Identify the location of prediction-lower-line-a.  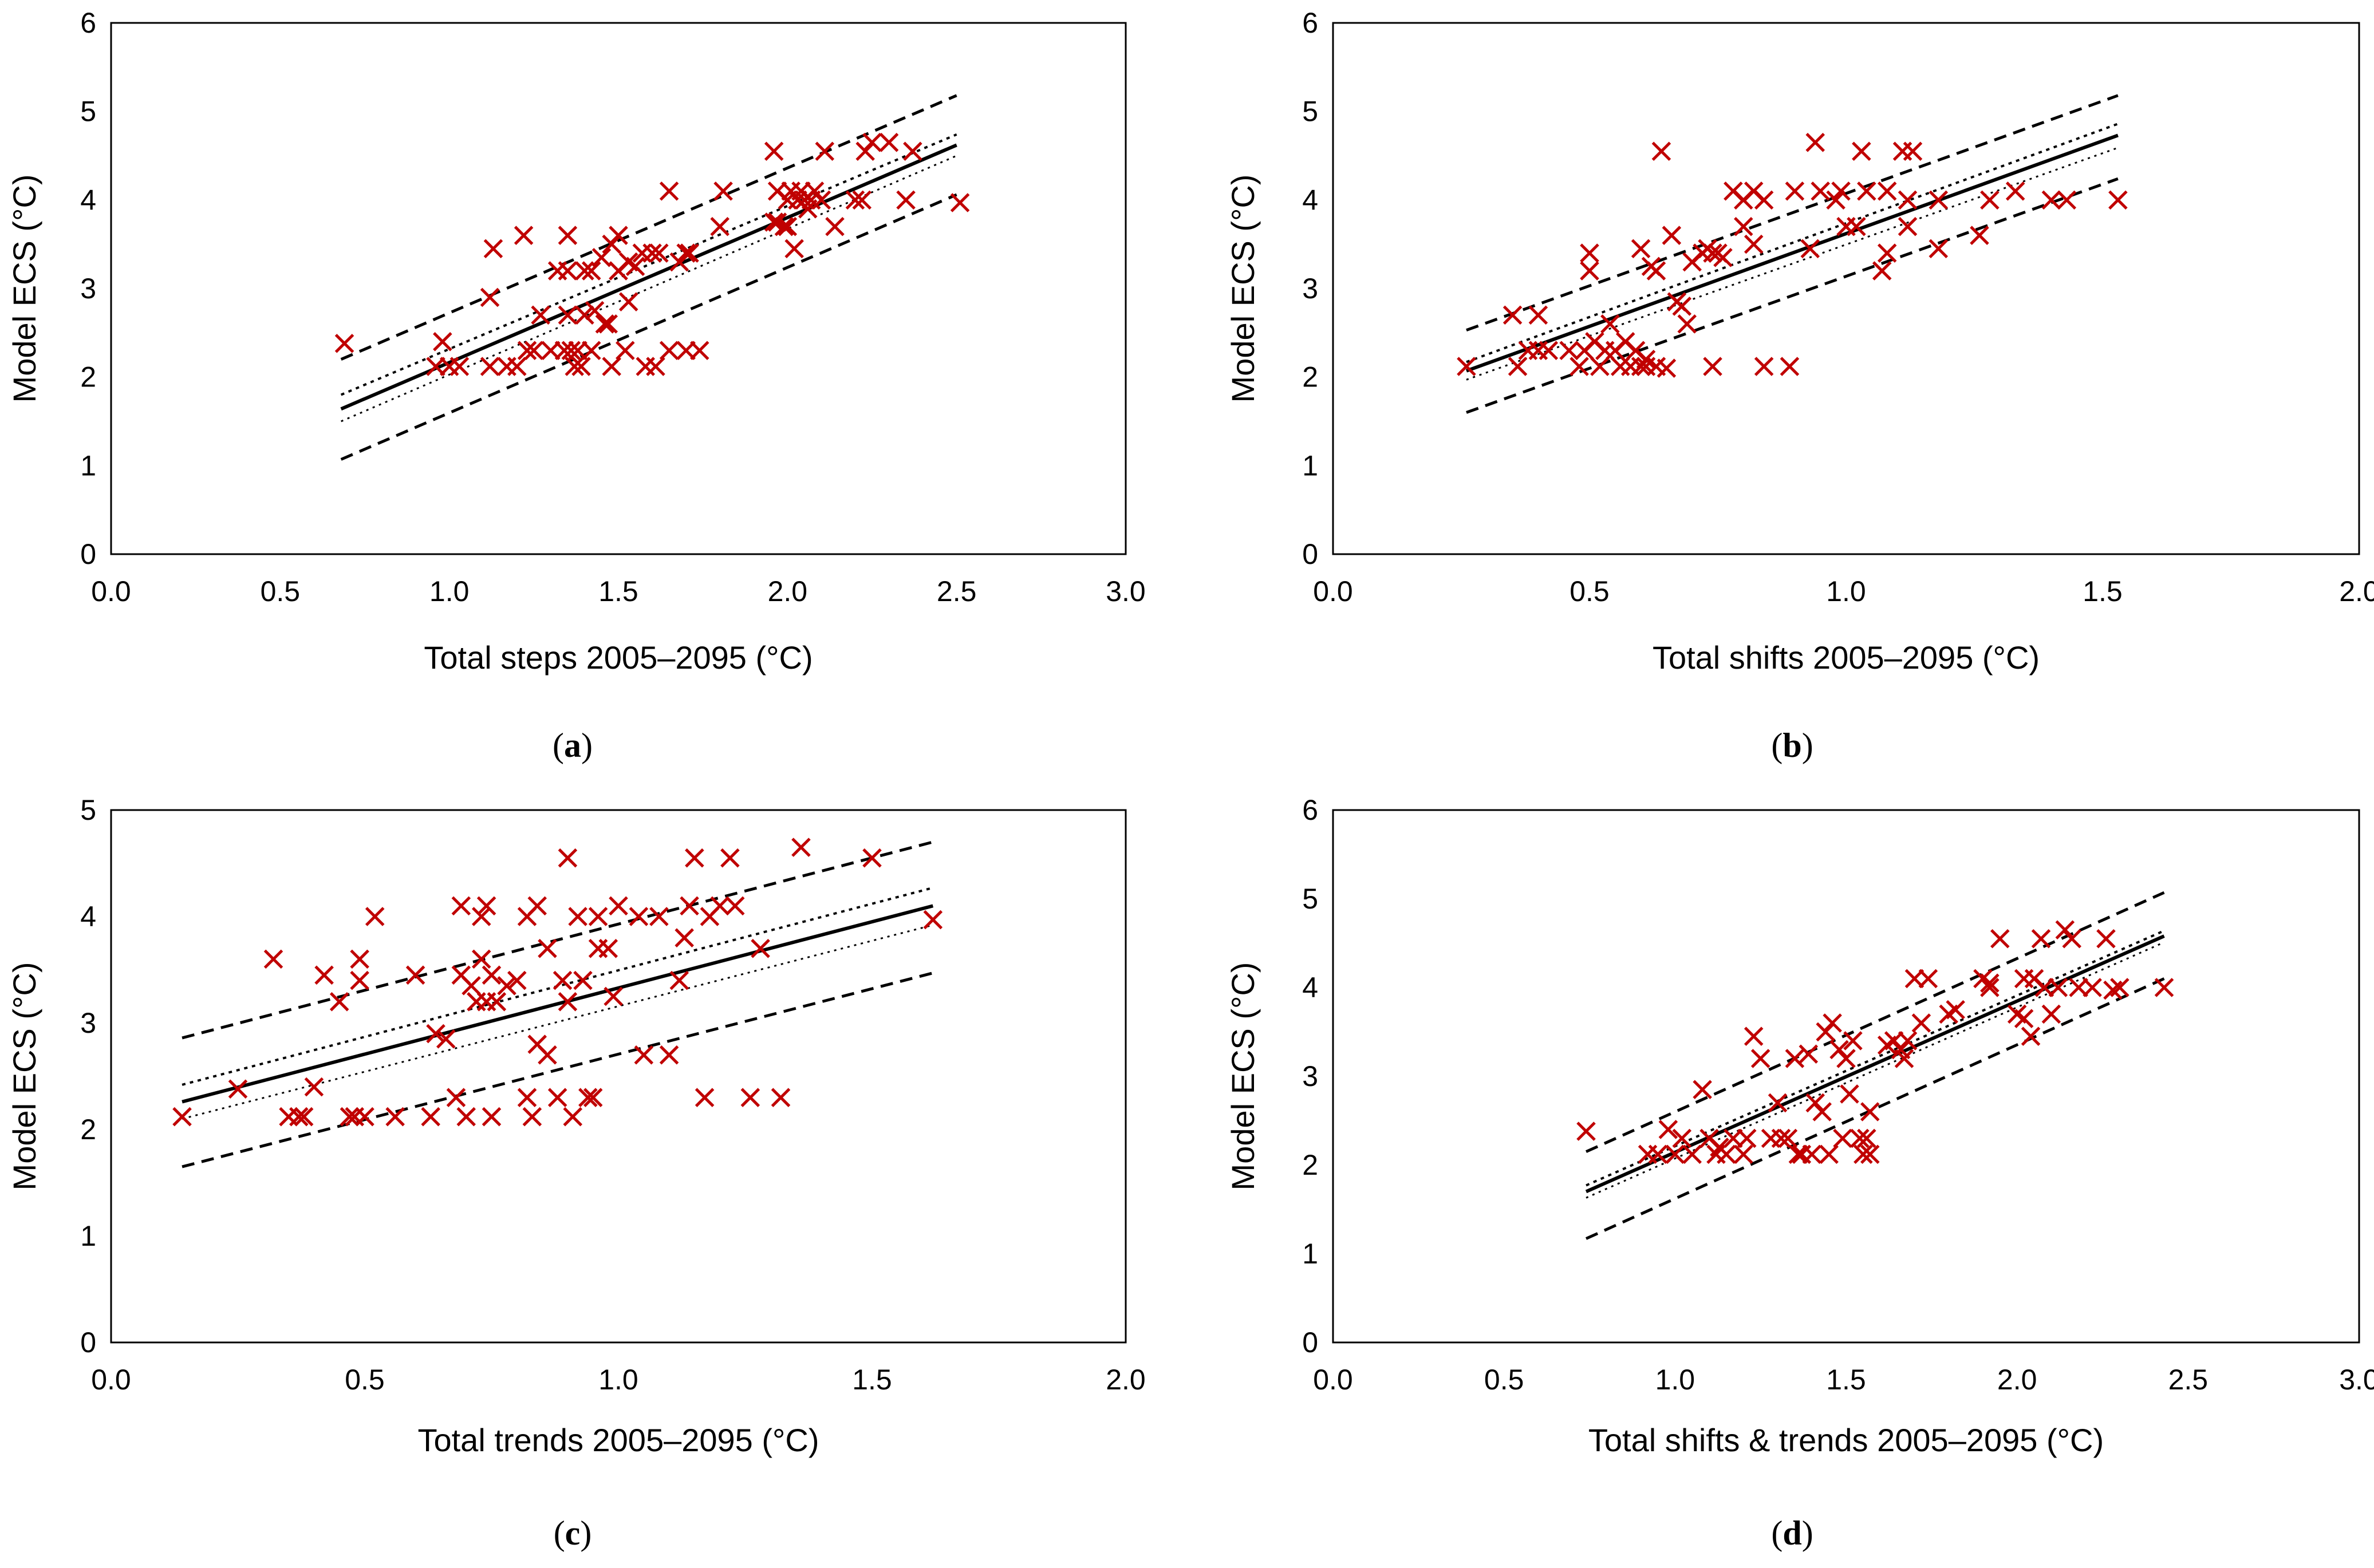
(648, 327).